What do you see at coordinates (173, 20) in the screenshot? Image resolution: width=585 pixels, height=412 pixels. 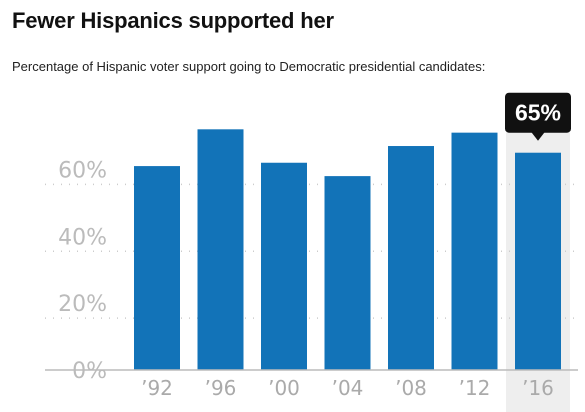 I see `chart-title: Fewer Hispanics supported her` at bounding box center [173, 20].